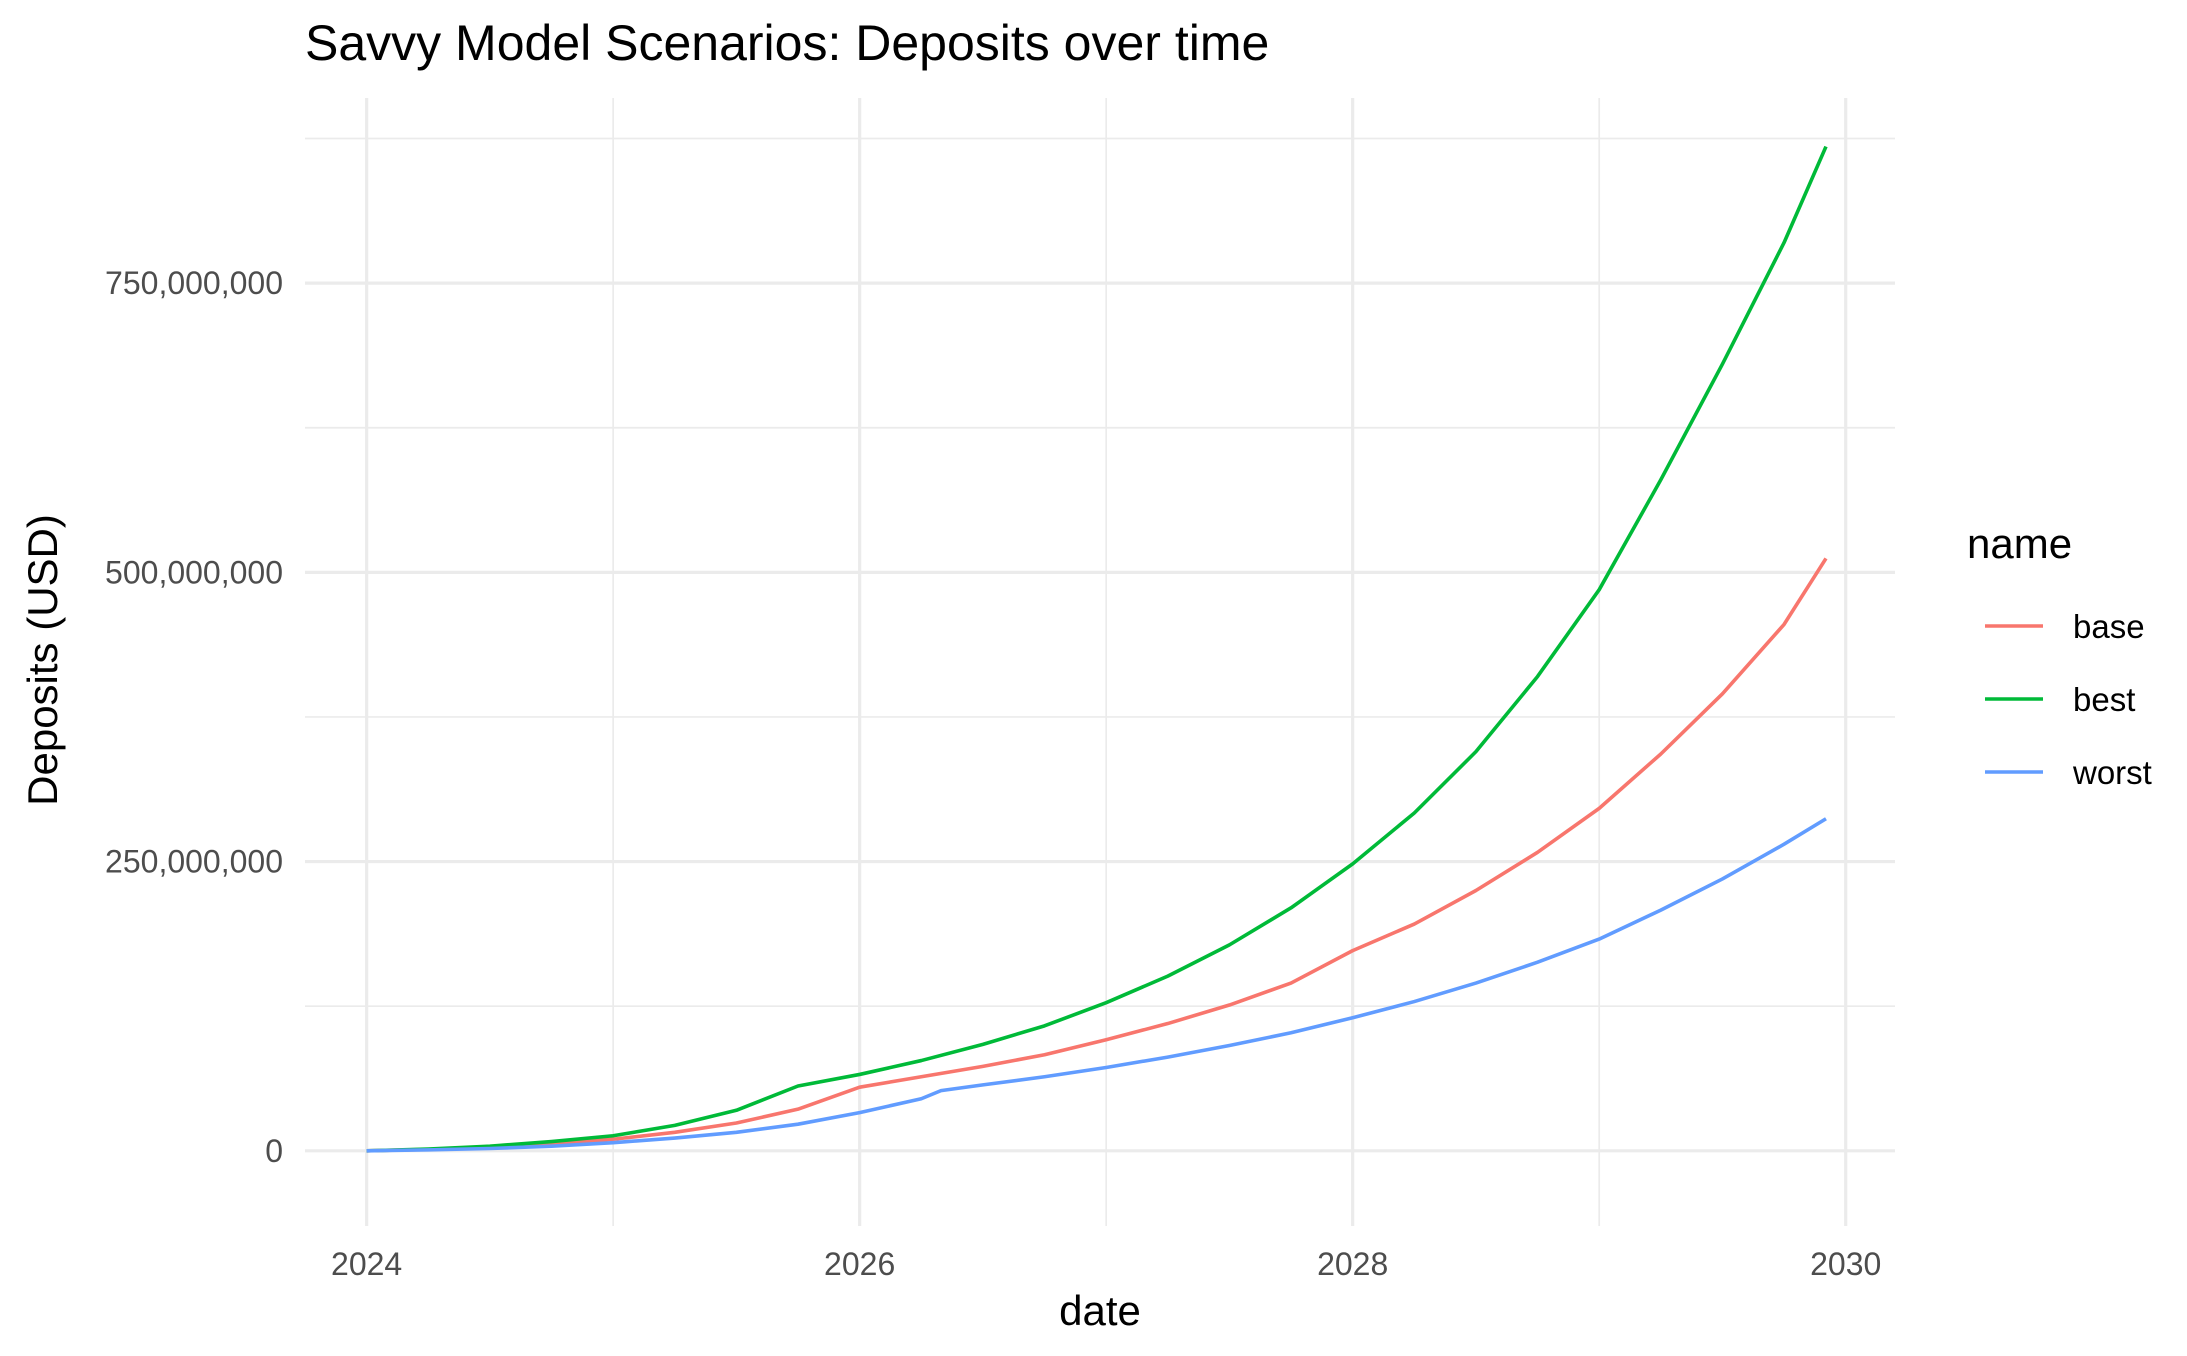  What do you see at coordinates (274, 1151) in the screenshot?
I see `y-tick-label-0: 0` at bounding box center [274, 1151].